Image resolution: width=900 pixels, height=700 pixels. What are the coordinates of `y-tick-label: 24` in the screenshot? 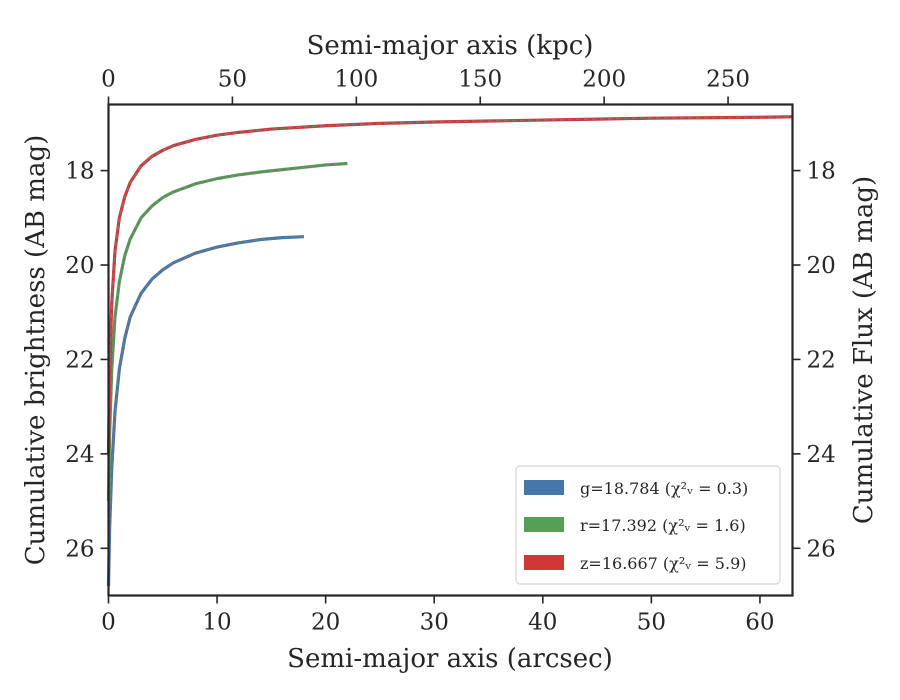 It's located at (79, 455).